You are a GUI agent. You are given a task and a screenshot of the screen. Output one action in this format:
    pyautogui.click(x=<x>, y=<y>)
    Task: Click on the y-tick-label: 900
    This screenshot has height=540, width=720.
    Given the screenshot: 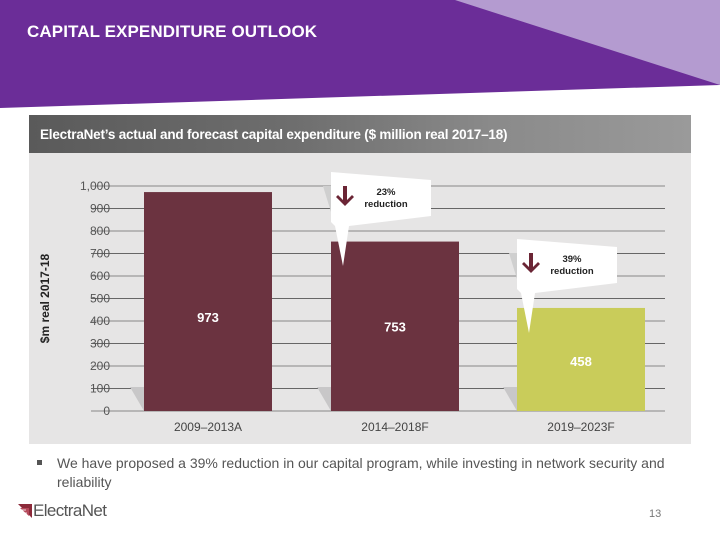 What is the action you would take?
    pyautogui.click(x=100, y=209)
    